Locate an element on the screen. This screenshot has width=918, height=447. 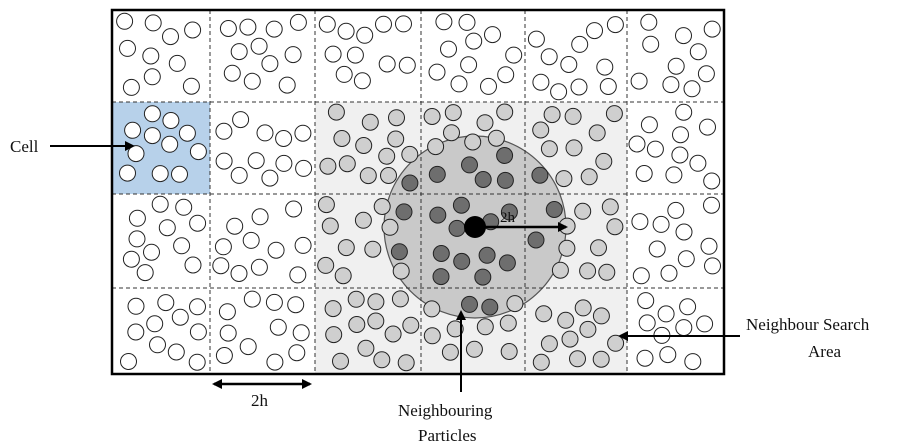
radius-label: 2h is located at coordinates (508, 218).